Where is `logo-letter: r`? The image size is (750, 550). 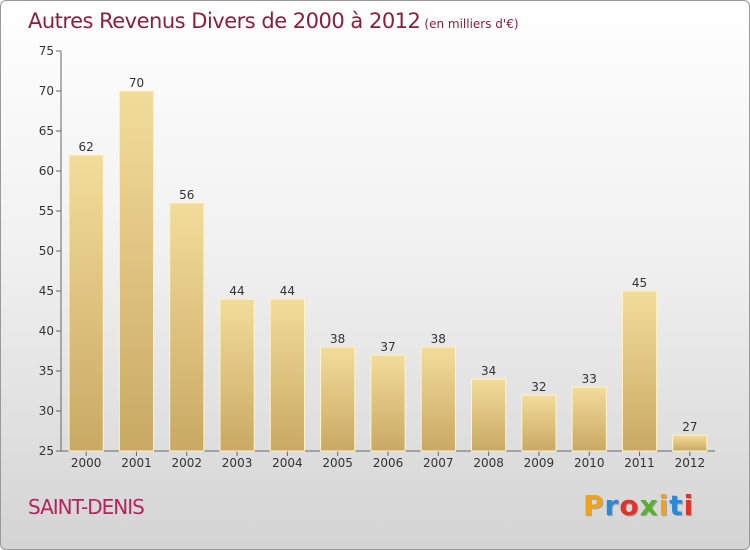 logo-letter: r is located at coordinates (612, 505).